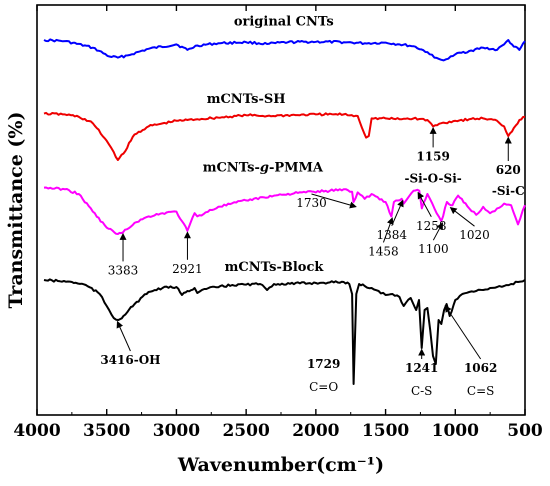 This screenshot has height=486, width=550. Describe the element at coordinates (480, 368) in the screenshot. I see `annotation-label: 1062` at that location.